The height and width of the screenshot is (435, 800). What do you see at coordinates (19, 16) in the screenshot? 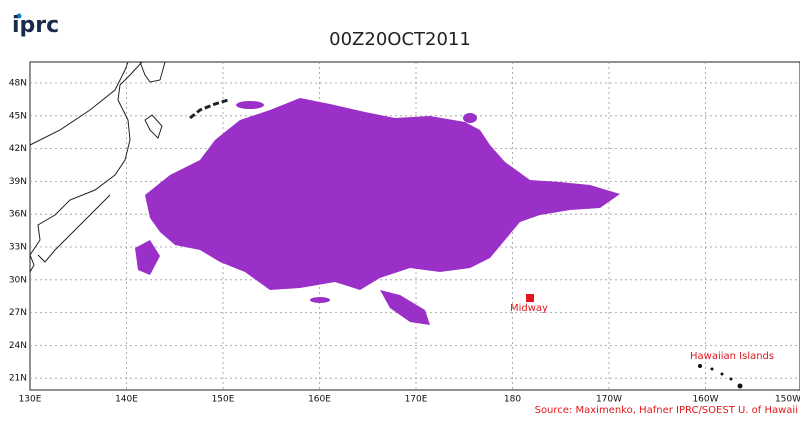
I see `logo-dot` at bounding box center [19, 16].